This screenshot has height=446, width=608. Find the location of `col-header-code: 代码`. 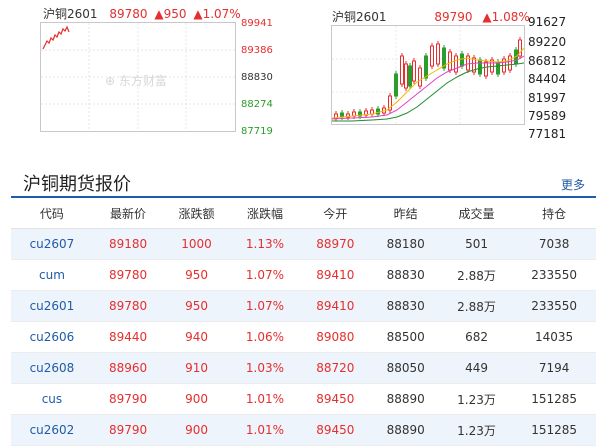

col-header-code: 代码 is located at coordinates (52, 213).